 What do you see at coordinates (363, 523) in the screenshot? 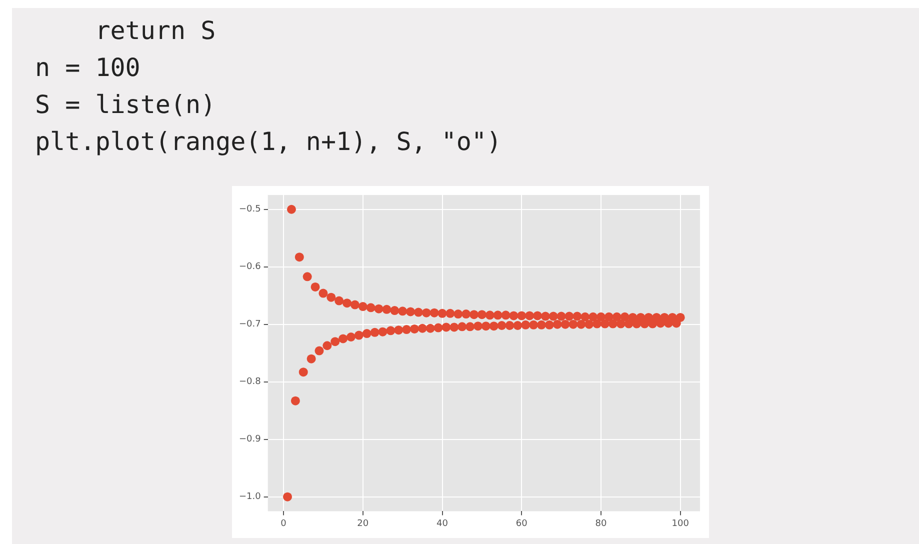
I see `x-tick-label: 20` at bounding box center [363, 523].